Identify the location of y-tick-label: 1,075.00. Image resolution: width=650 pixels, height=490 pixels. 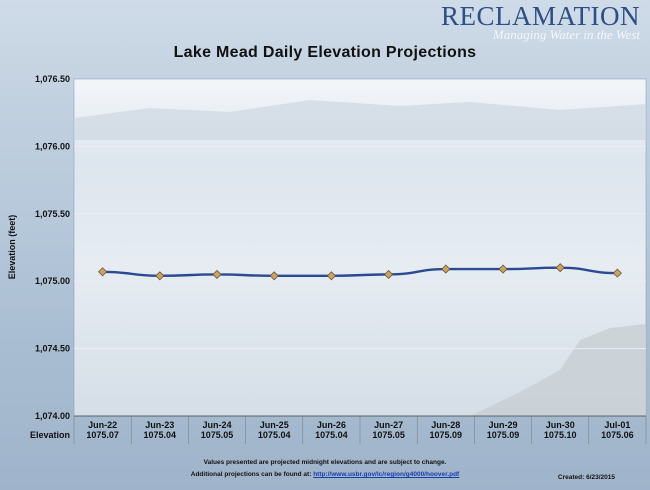
(52, 281).